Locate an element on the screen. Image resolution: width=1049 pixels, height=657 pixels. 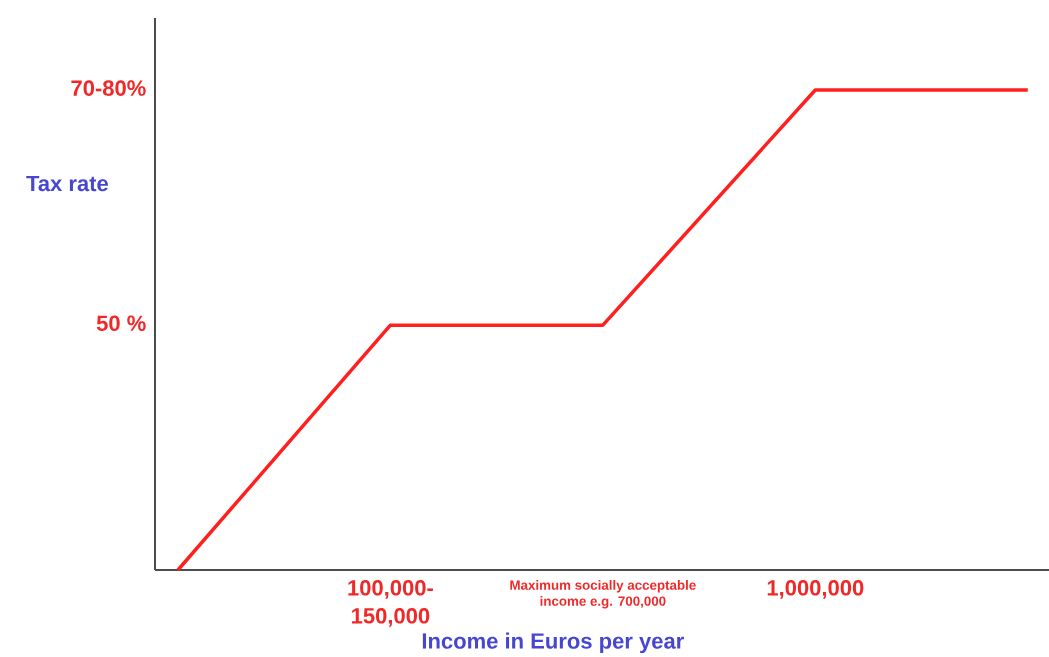
x-tick-label: Maximum socially acceptable income e.g. 700,000 is located at coordinates (603, 594).